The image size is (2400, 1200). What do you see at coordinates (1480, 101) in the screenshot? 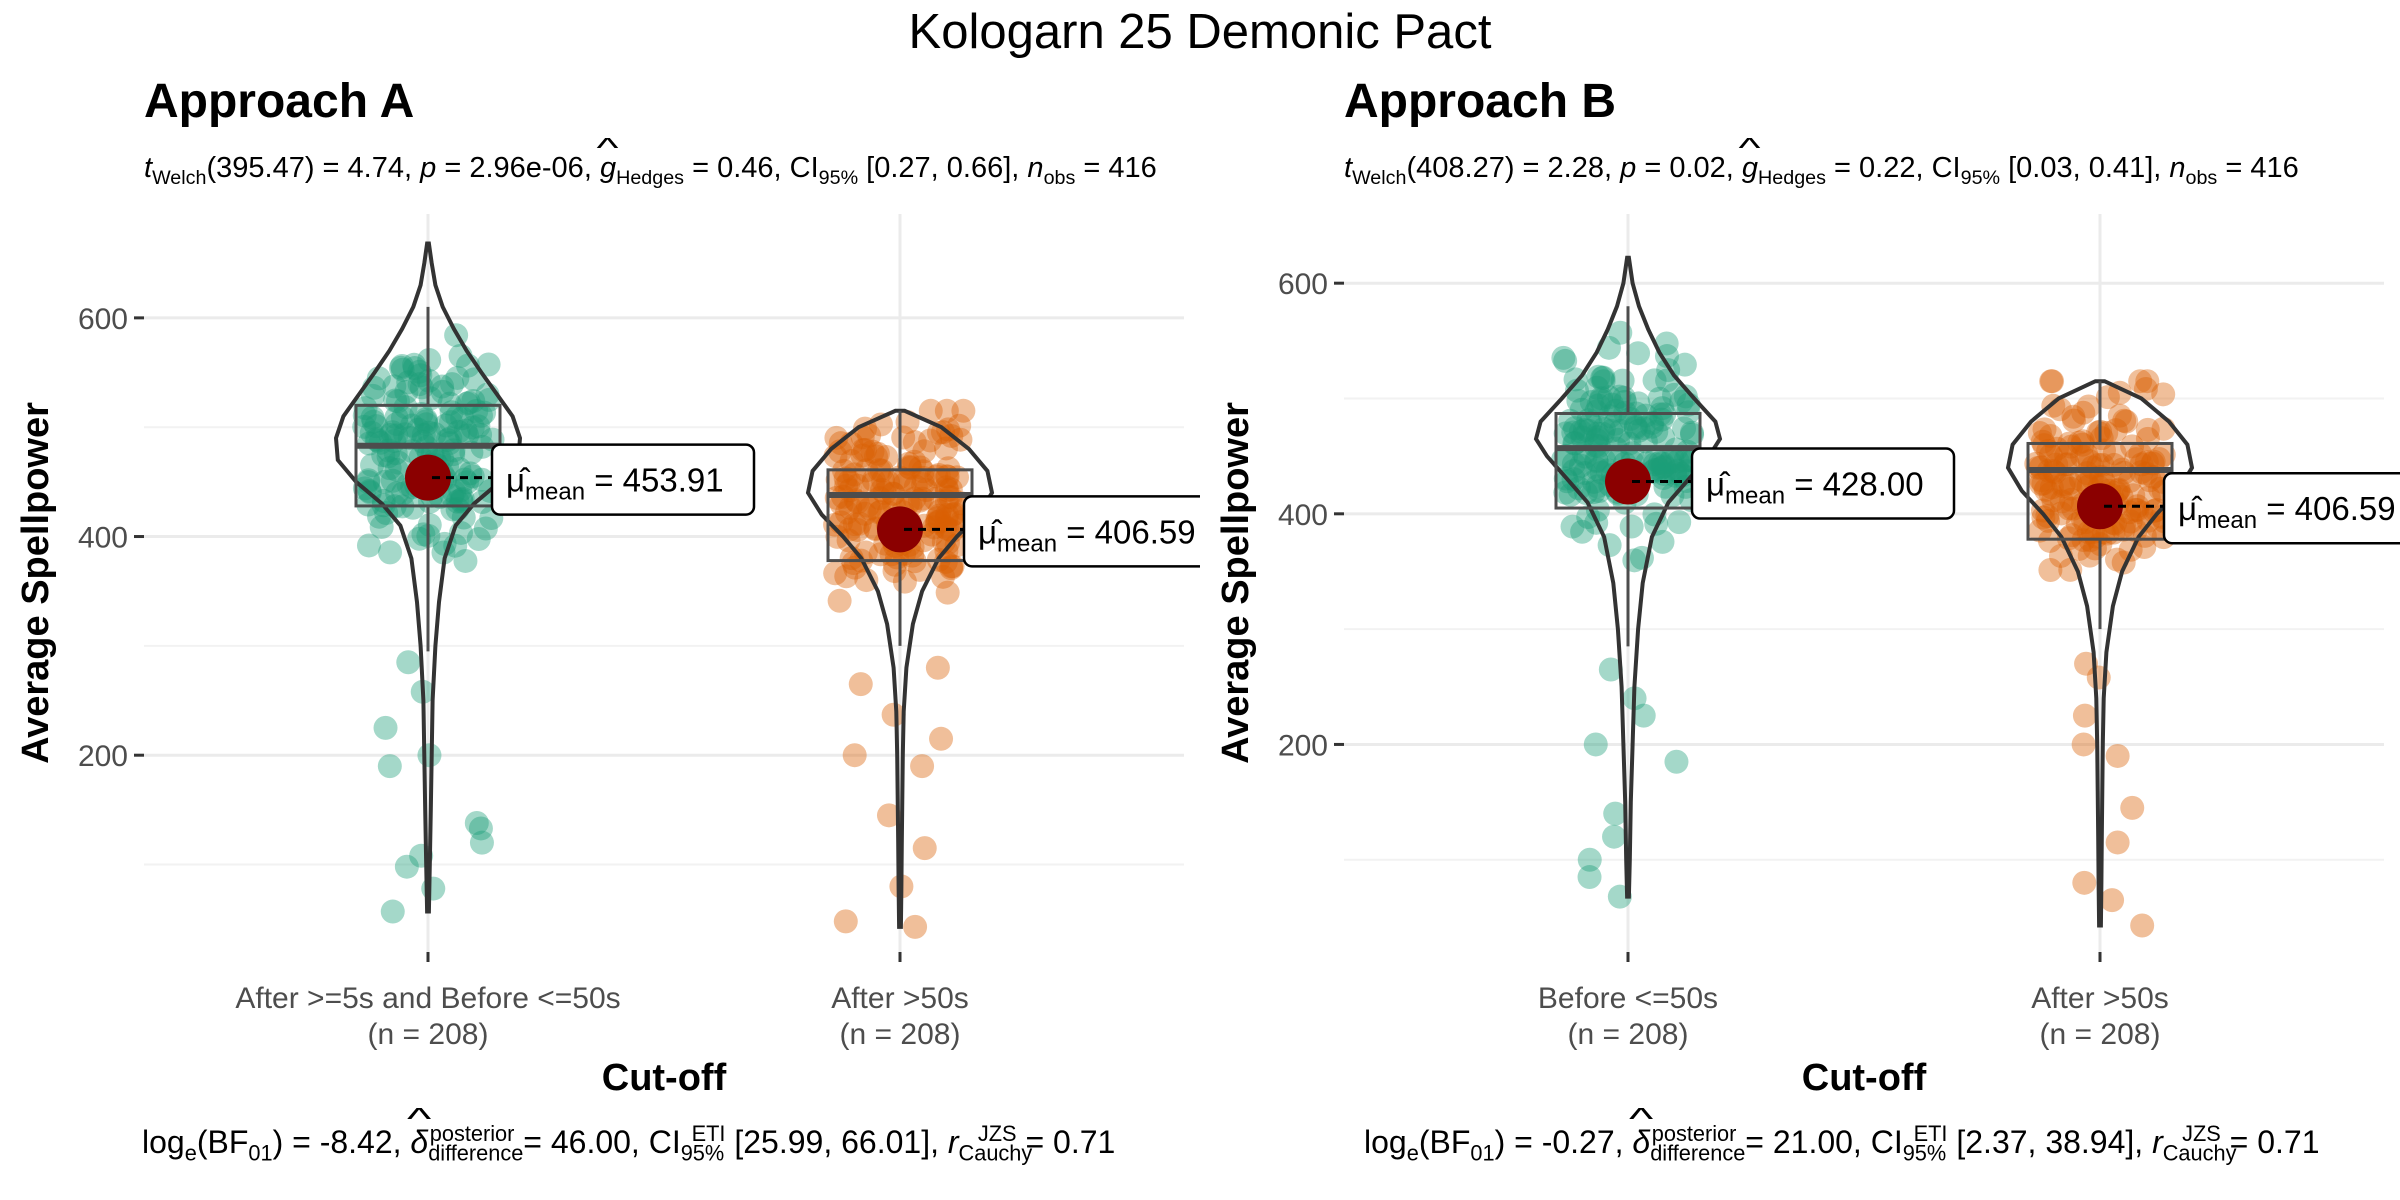
I see `panel-title: Approach B` at bounding box center [1480, 101].